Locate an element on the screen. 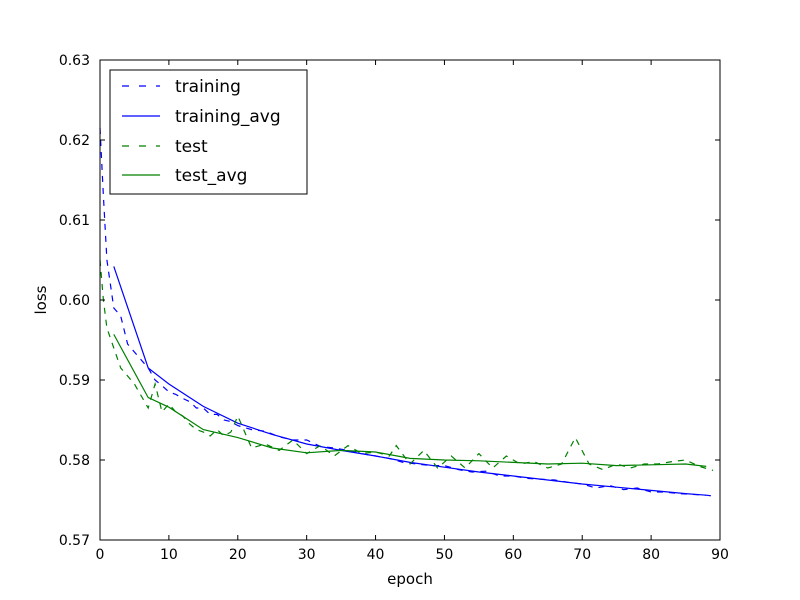 The width and height of the screenshot is (800, 600). y-tick-label: 0.61 is located at coordinates (74, 221).